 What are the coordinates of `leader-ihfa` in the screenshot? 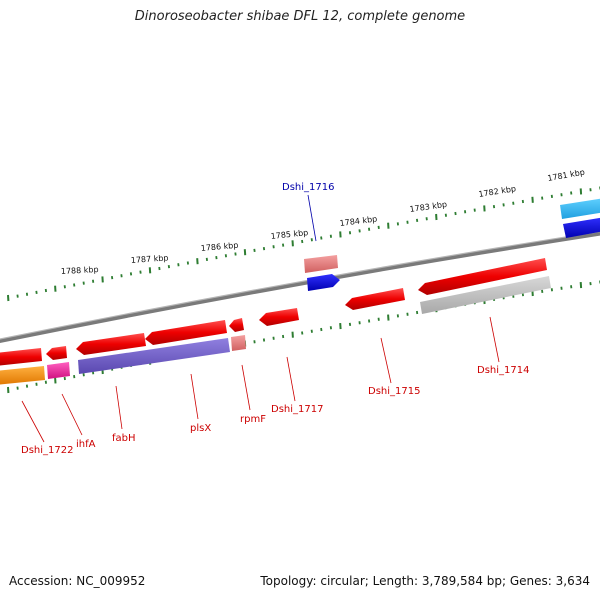 It's located at (72, 414).